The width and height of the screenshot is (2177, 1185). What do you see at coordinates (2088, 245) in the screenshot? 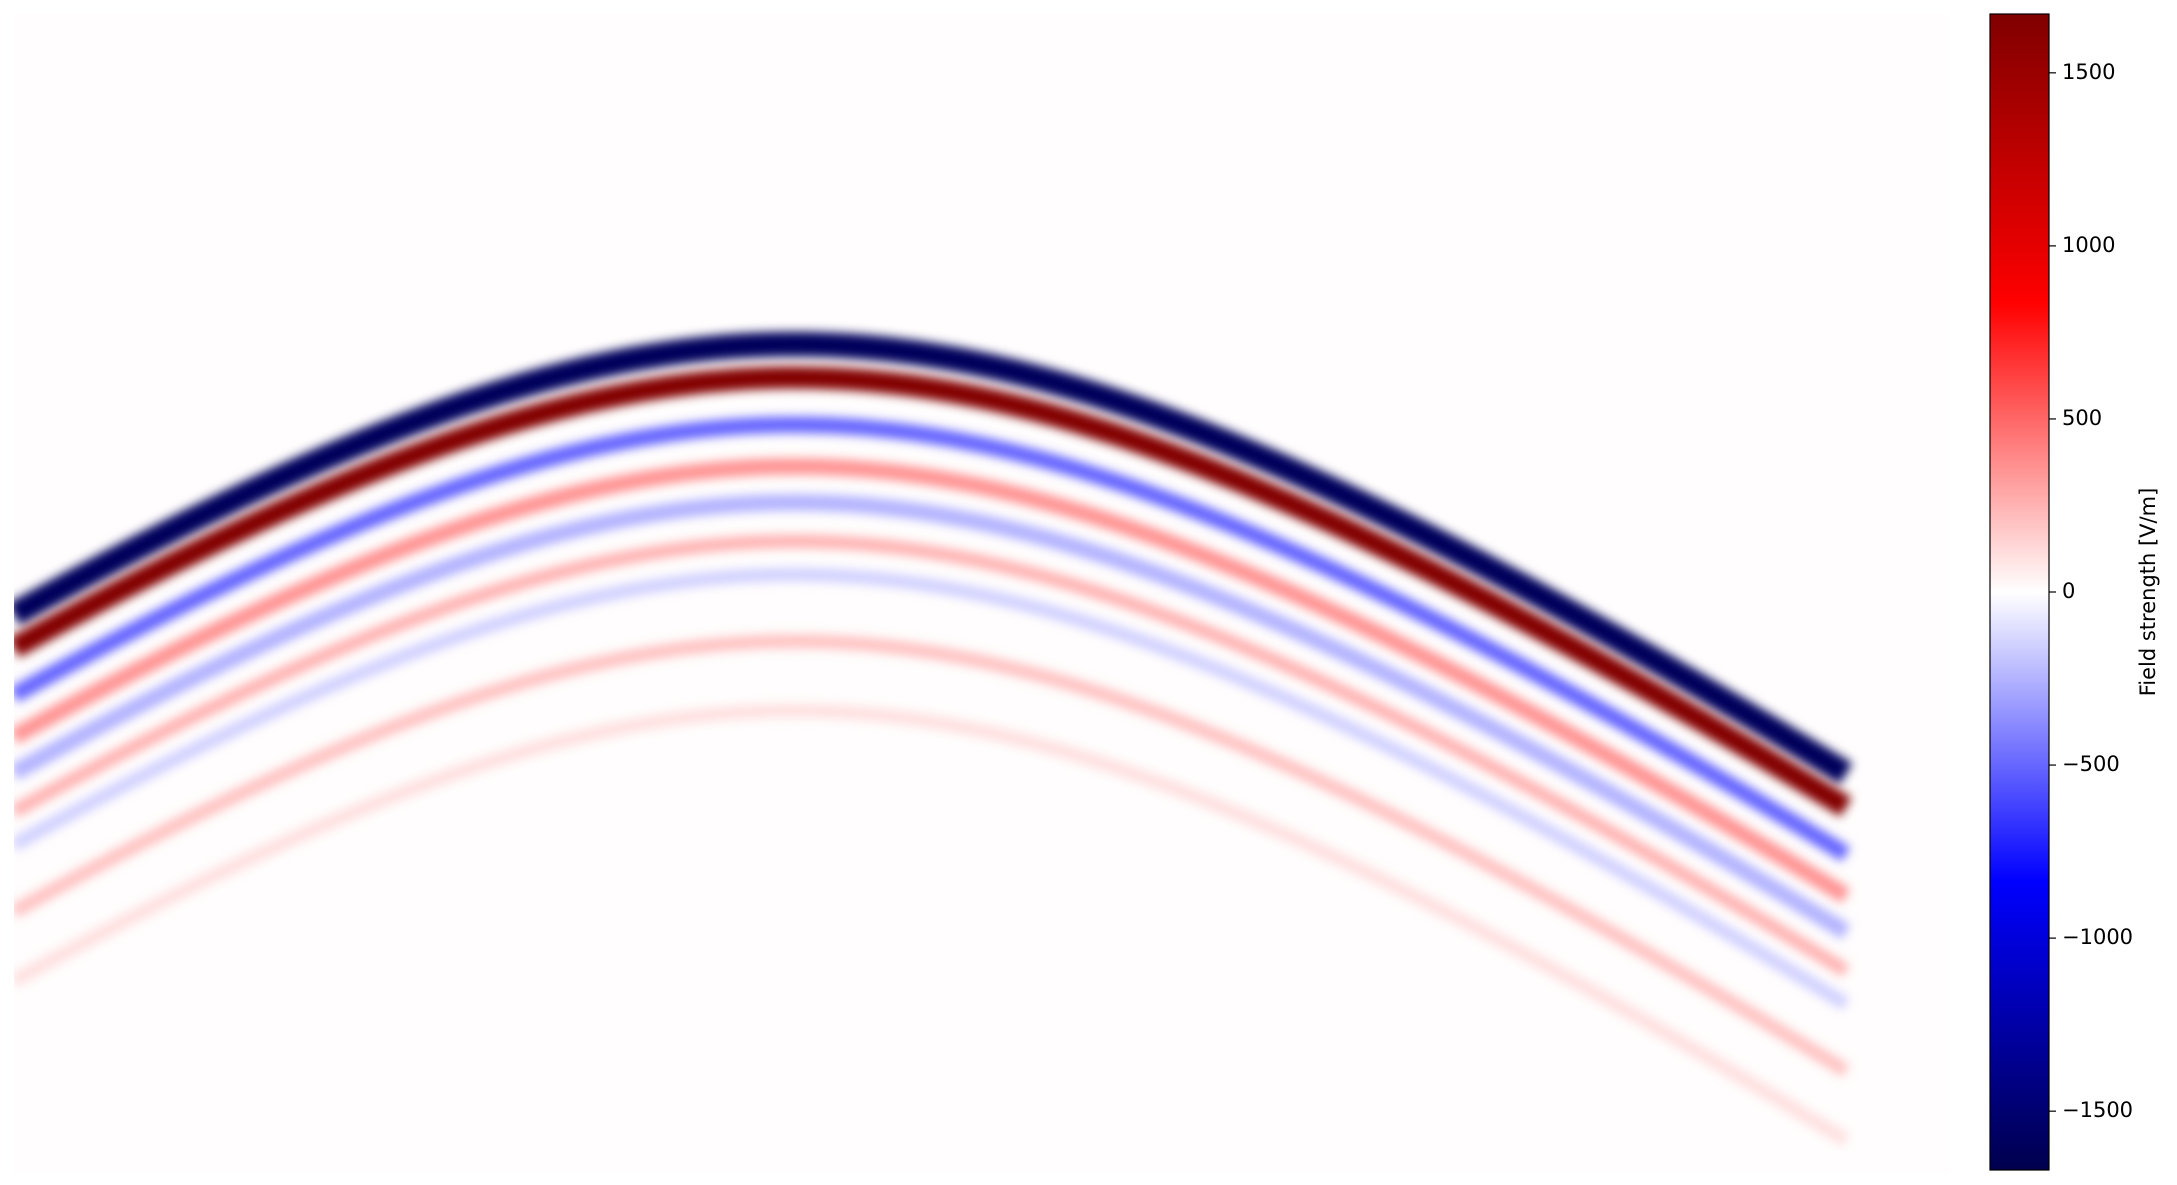
I see `colorbar-tick-label: 1000` at bounding box center [2088, 245].